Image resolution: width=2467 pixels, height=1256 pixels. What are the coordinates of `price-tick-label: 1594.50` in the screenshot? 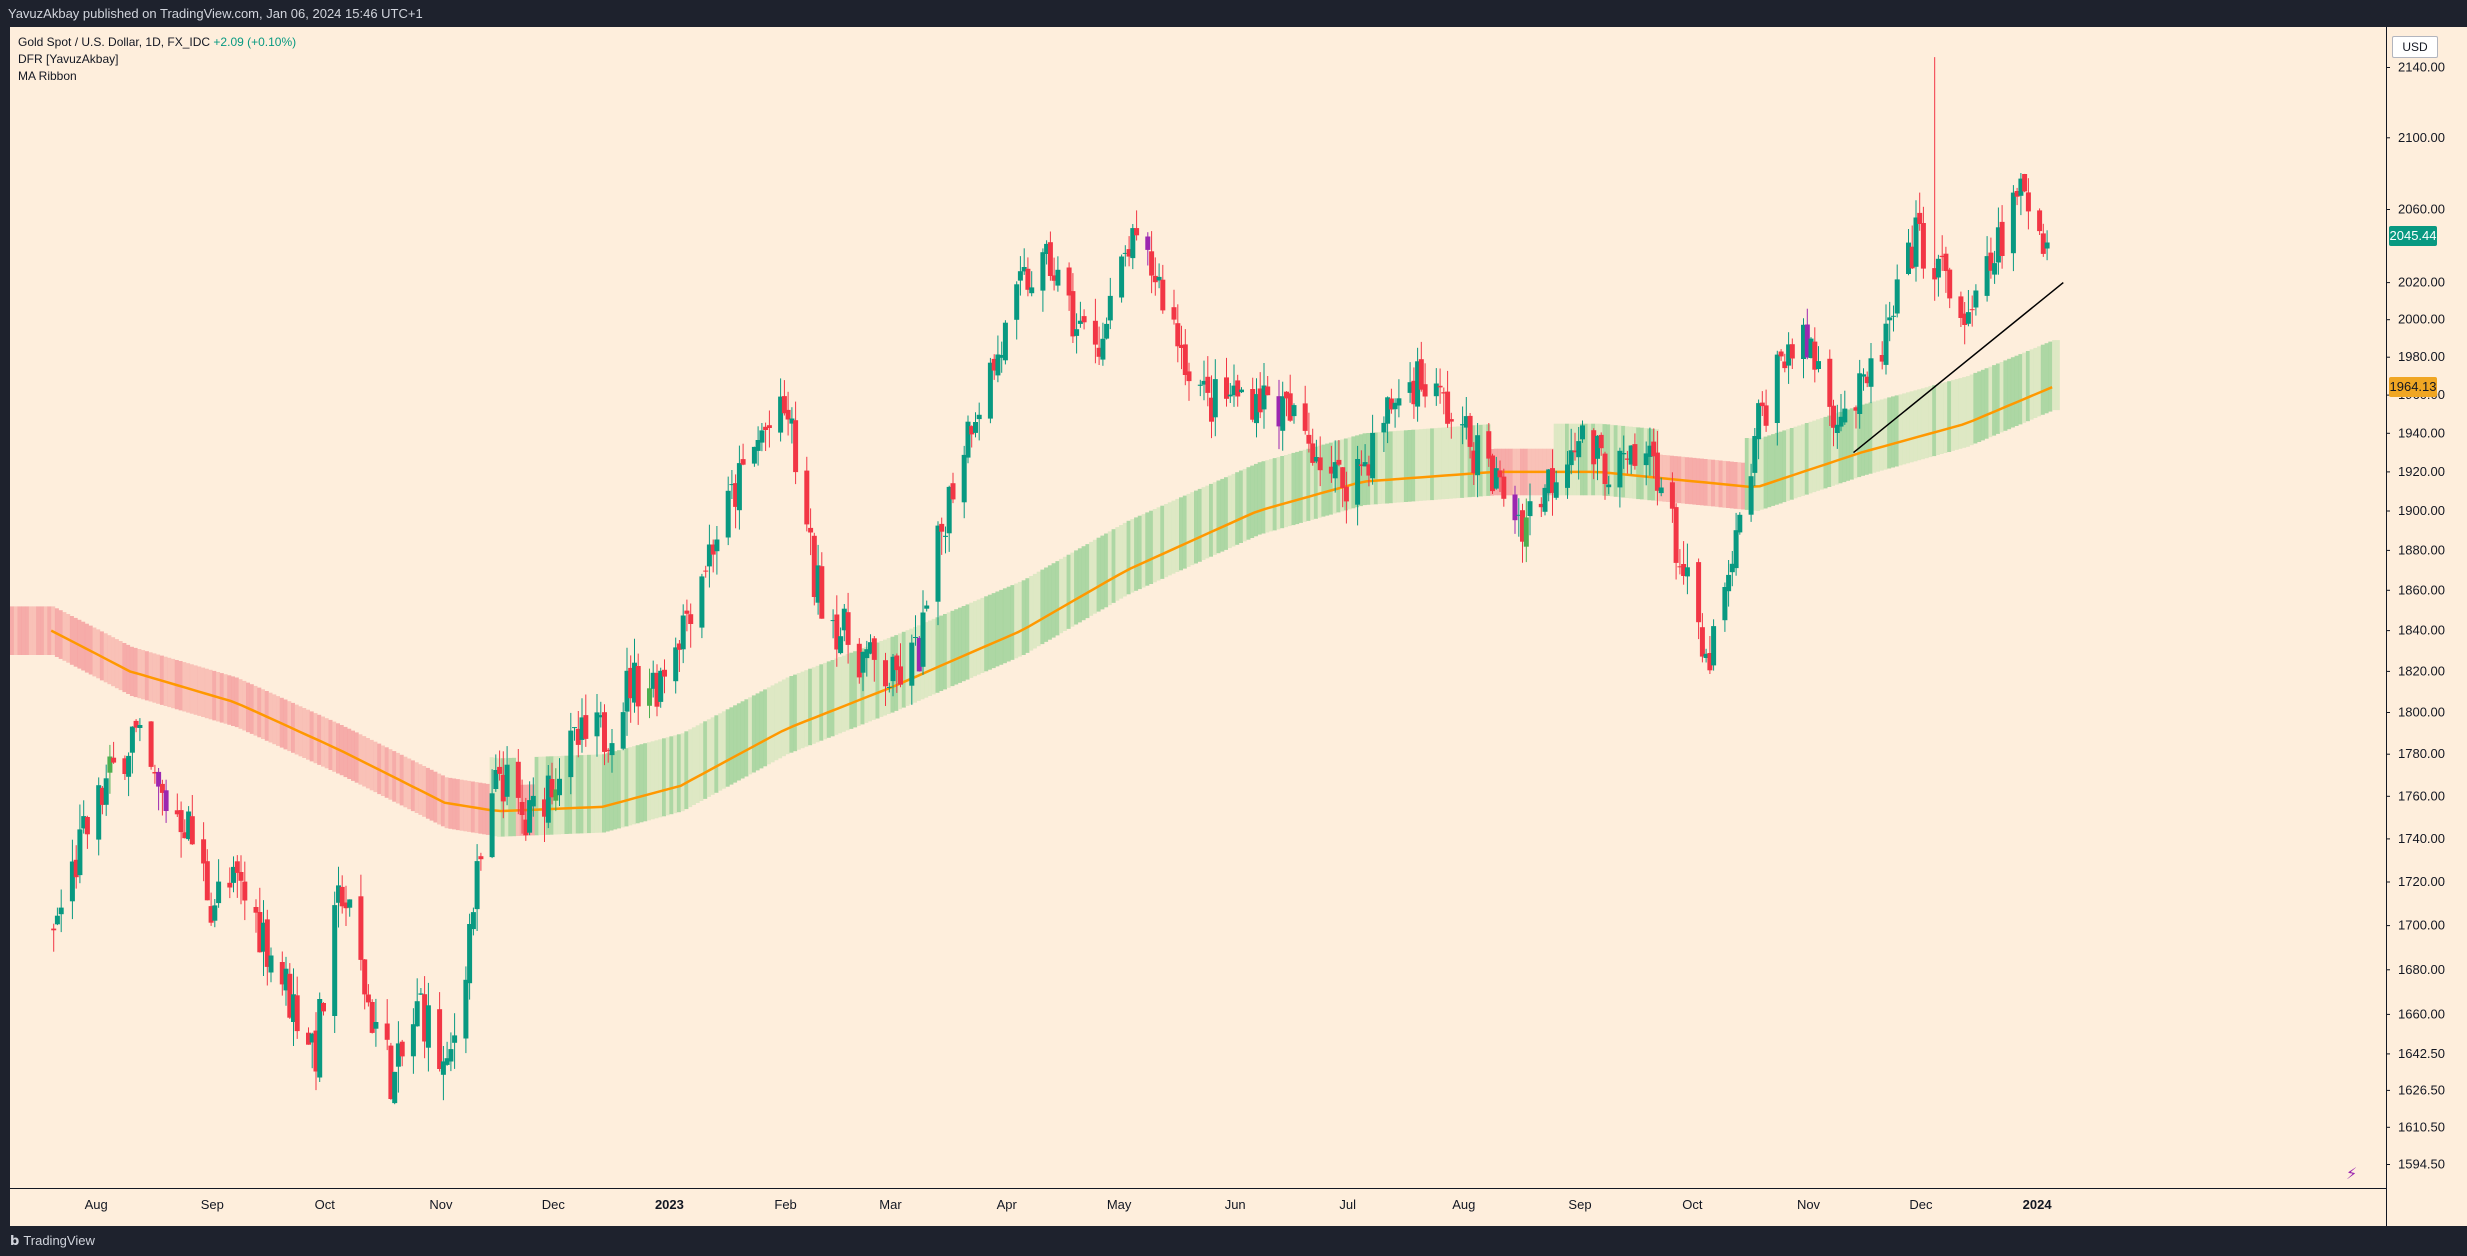 It's located at (2421, 1164).